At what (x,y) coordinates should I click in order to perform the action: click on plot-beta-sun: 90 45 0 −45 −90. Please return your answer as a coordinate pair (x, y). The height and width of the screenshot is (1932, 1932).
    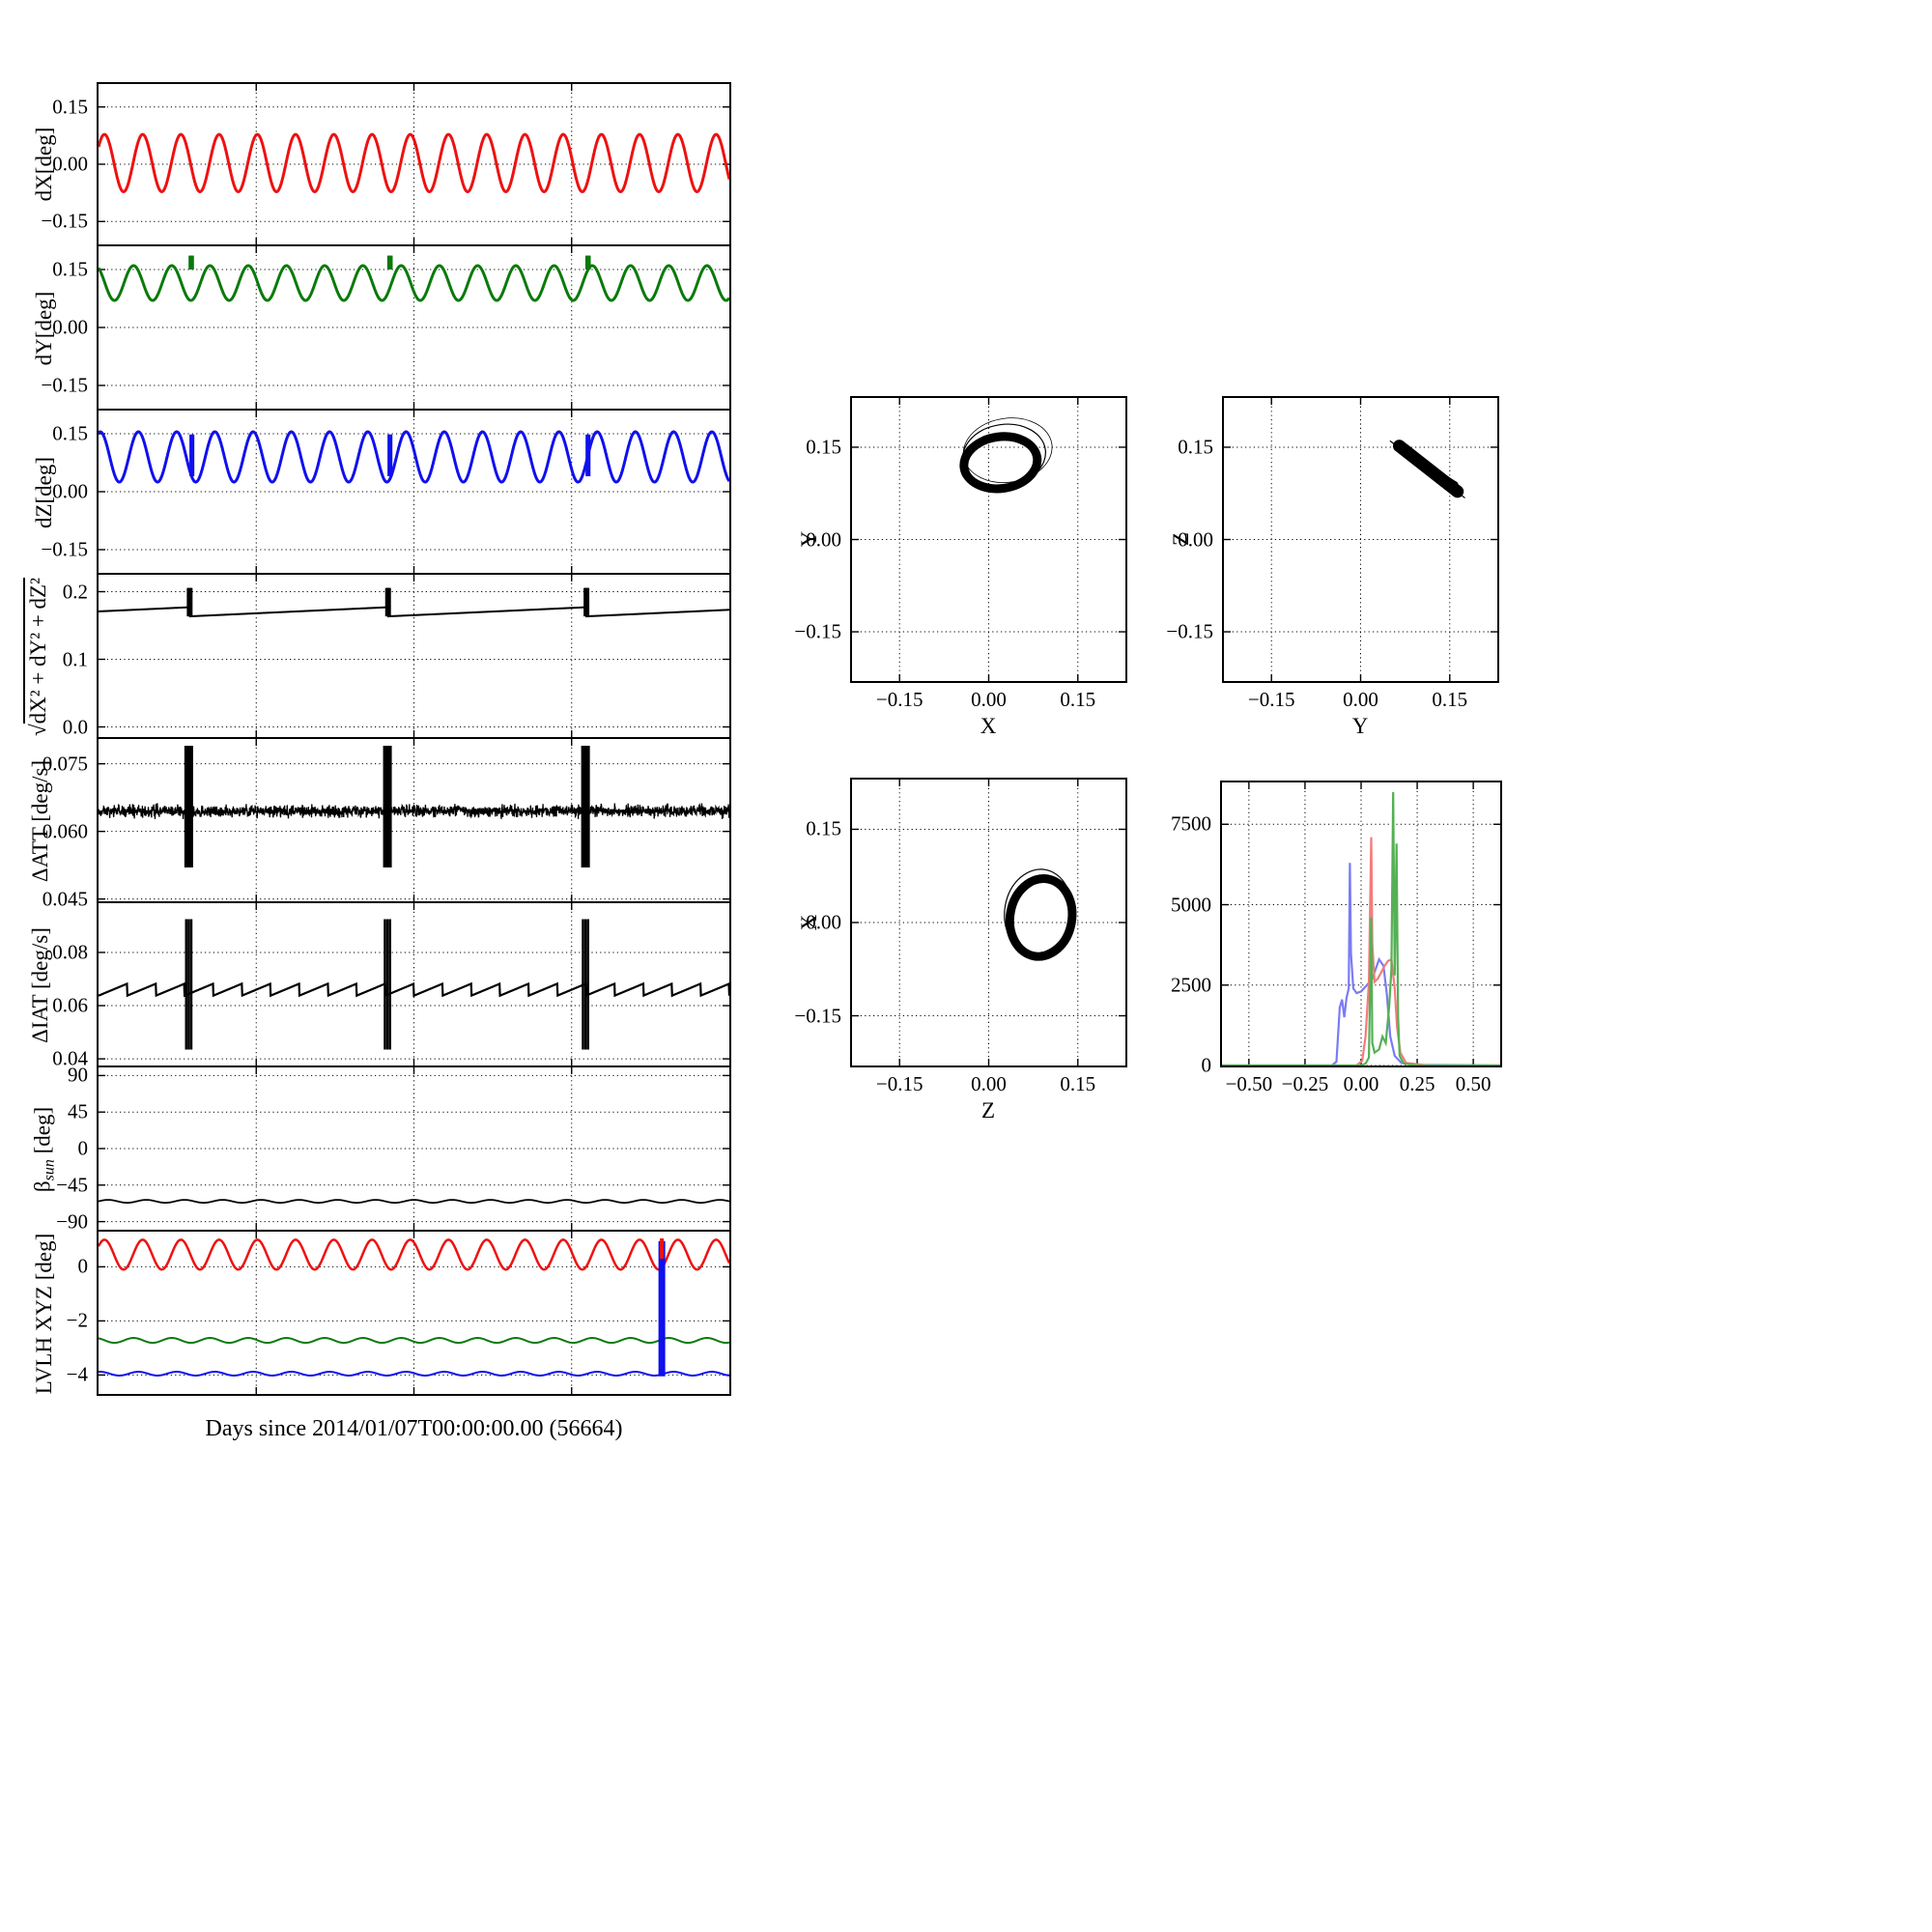
    Looking at the image, I should click on (393, 1148).